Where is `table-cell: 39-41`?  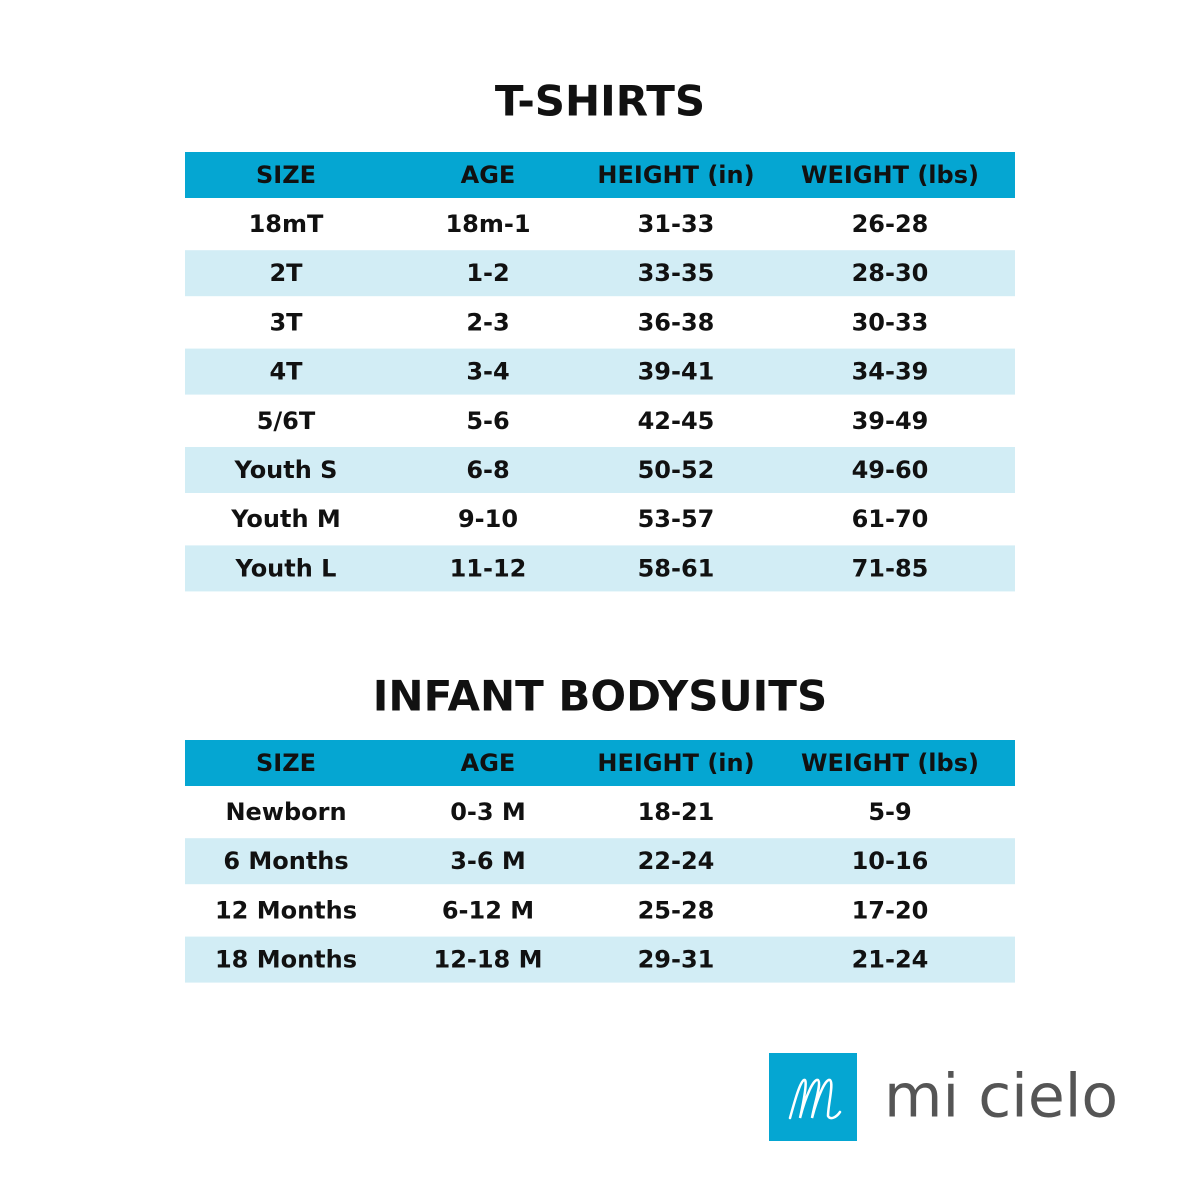 table-cell: 39-41 is located at coordinates (676, 372).